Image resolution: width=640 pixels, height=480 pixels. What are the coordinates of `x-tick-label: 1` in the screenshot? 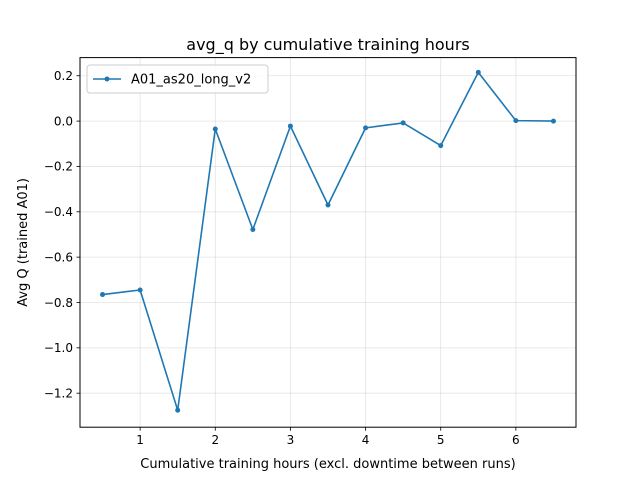 It's located at (140, 440).